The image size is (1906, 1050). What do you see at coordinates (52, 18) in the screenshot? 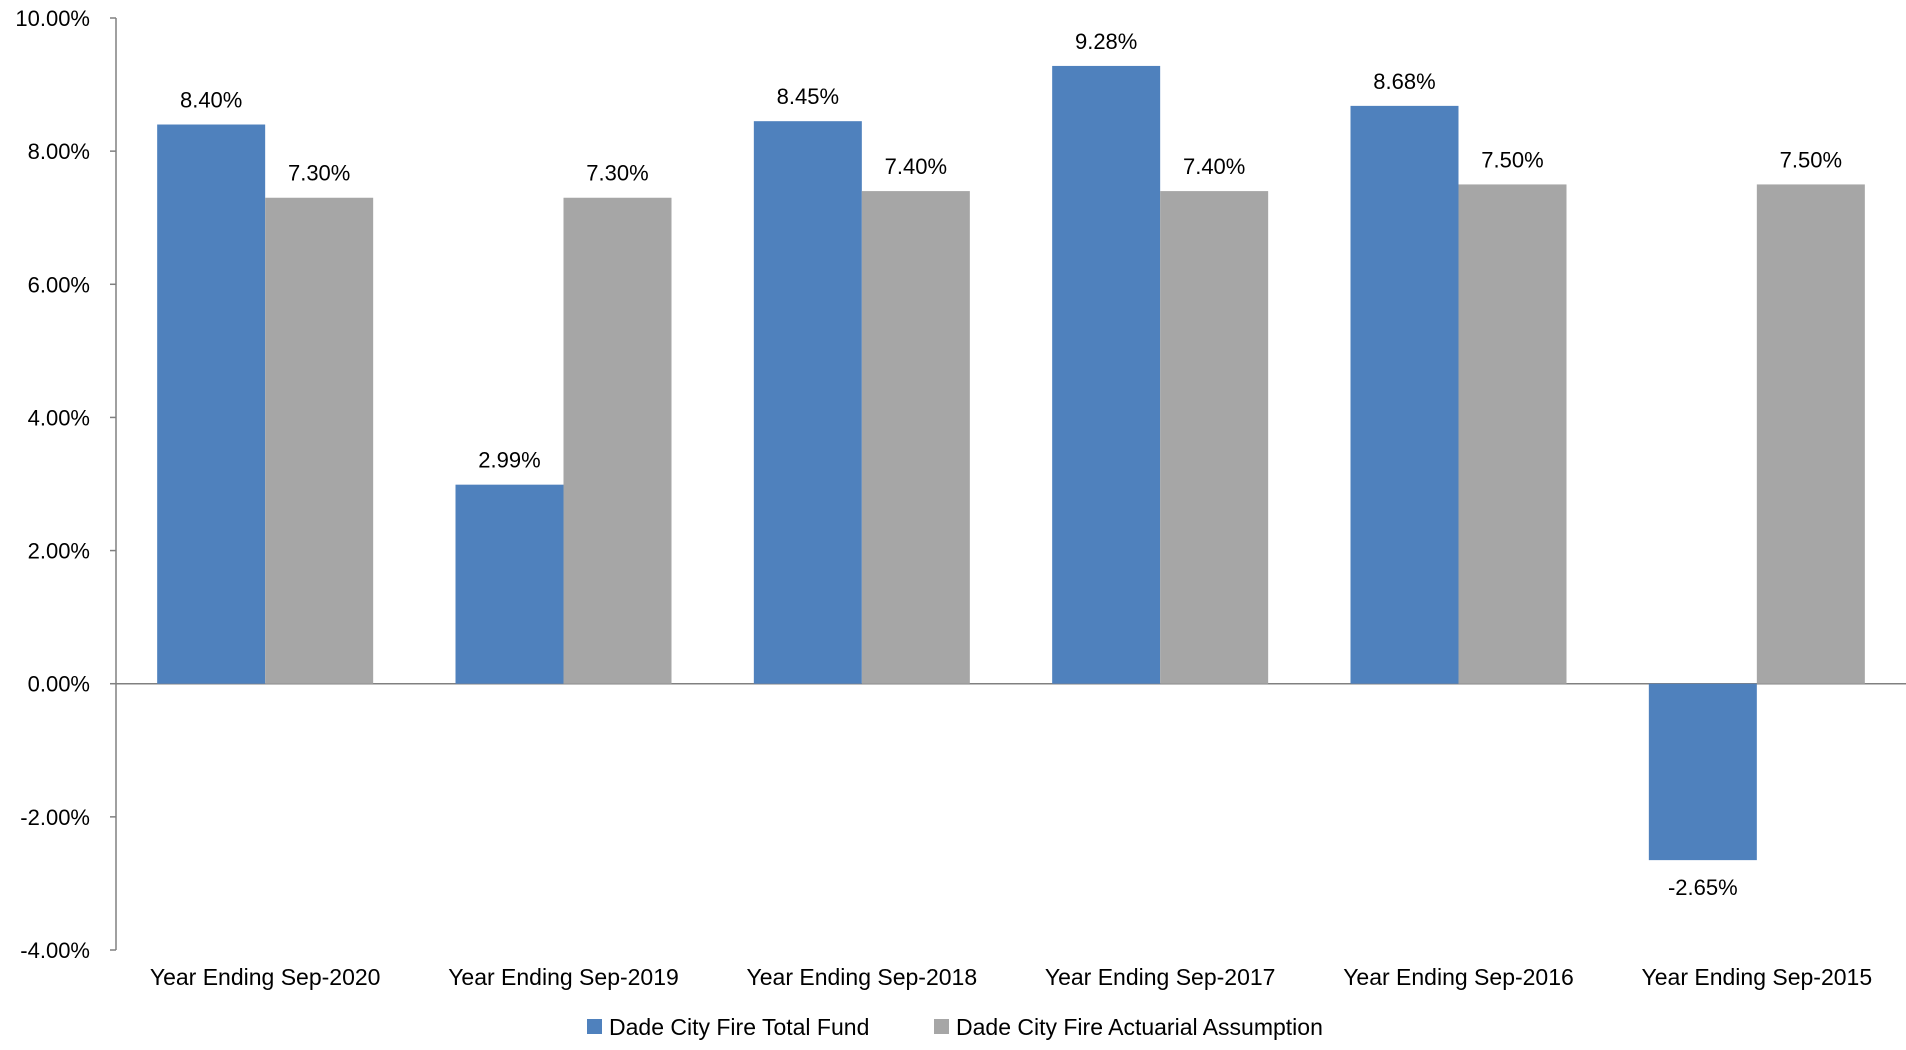
I see `y-tick-label: 10.00%` at bounding box center [52, 18].